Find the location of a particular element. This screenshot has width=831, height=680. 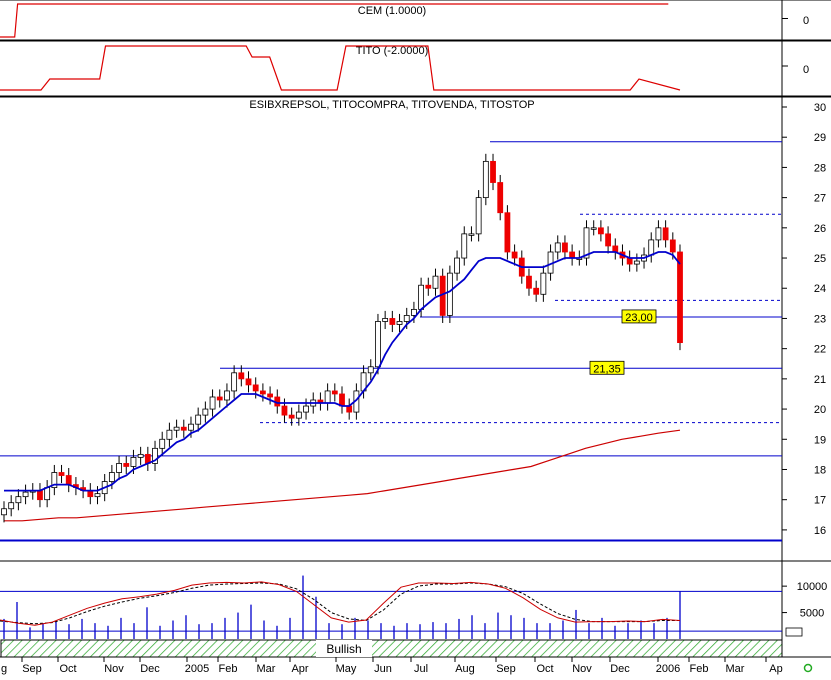

tito-panel: TITO (-2.0000) 0 is located at coordinates (404, 68).